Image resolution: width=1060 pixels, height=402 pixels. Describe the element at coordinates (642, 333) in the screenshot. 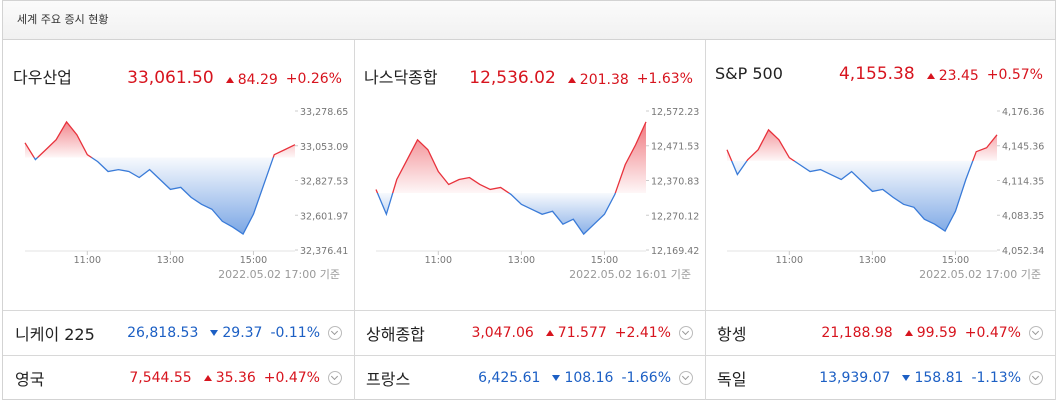

I see `market-change-pct: +2.41%` at that location.